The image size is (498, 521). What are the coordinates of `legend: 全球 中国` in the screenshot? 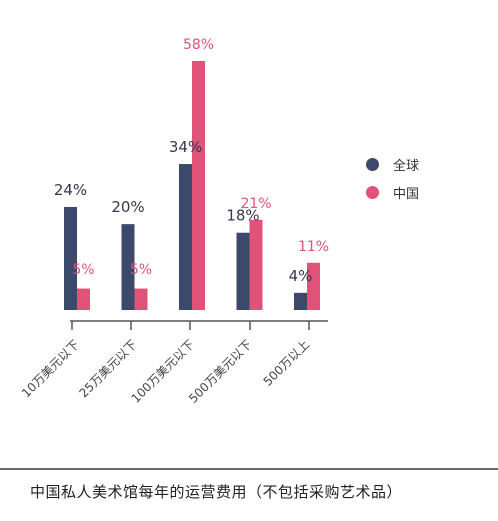 It's located at (392, 178).